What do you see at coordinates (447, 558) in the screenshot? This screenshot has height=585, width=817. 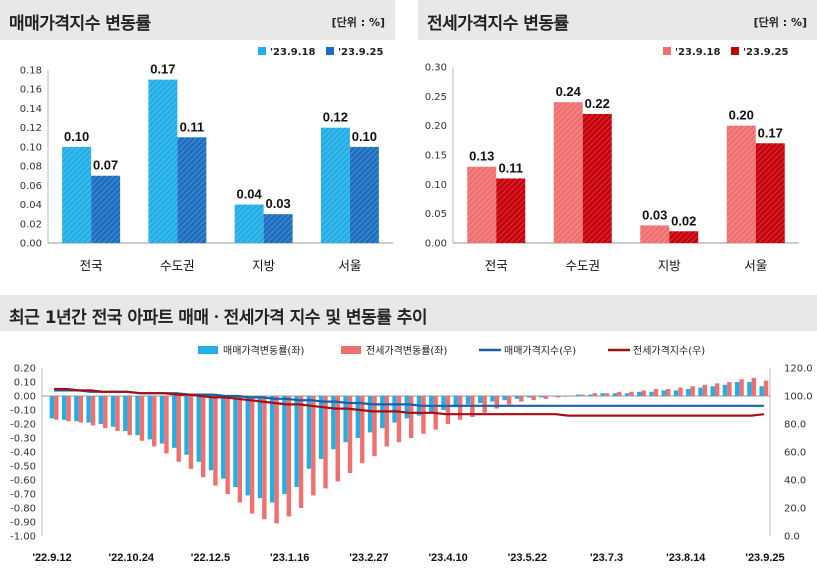 I see `x-tick-label: '23.4.10` at bounding box center [447, 558].